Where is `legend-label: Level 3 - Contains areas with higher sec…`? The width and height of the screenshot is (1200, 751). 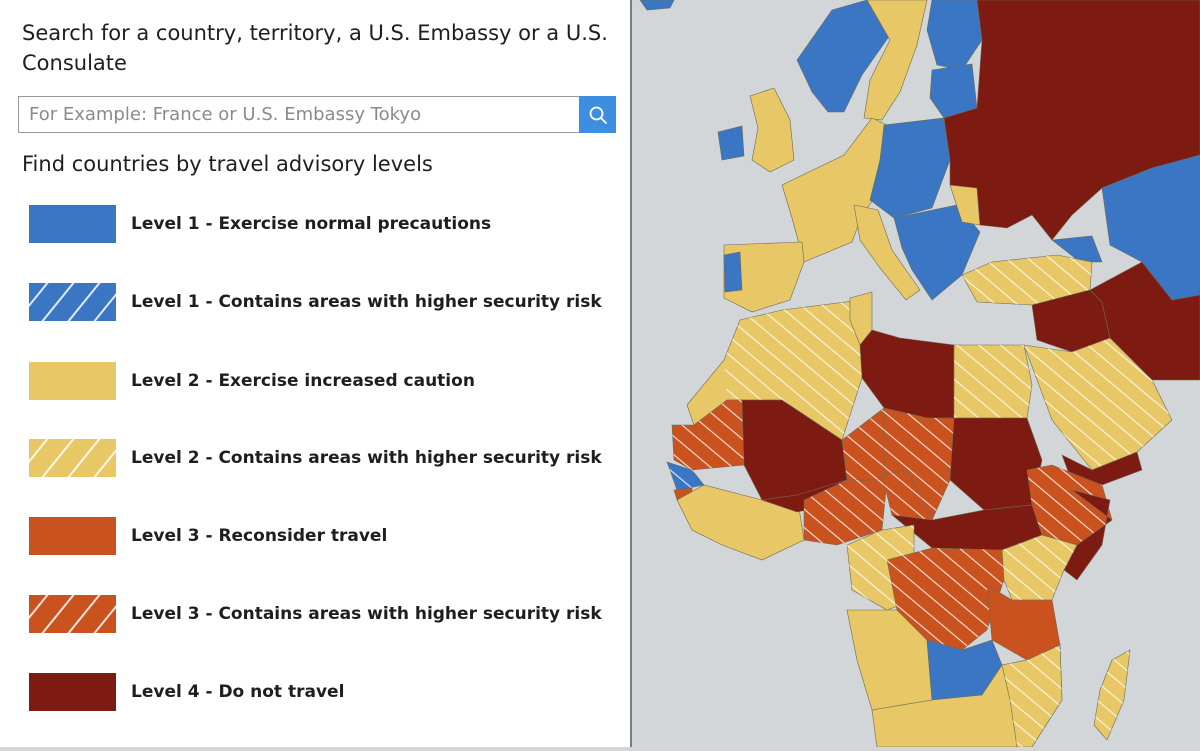
legend-label: Level 3 - Contains areas with higher sec… is located at coordinates (366, 614).